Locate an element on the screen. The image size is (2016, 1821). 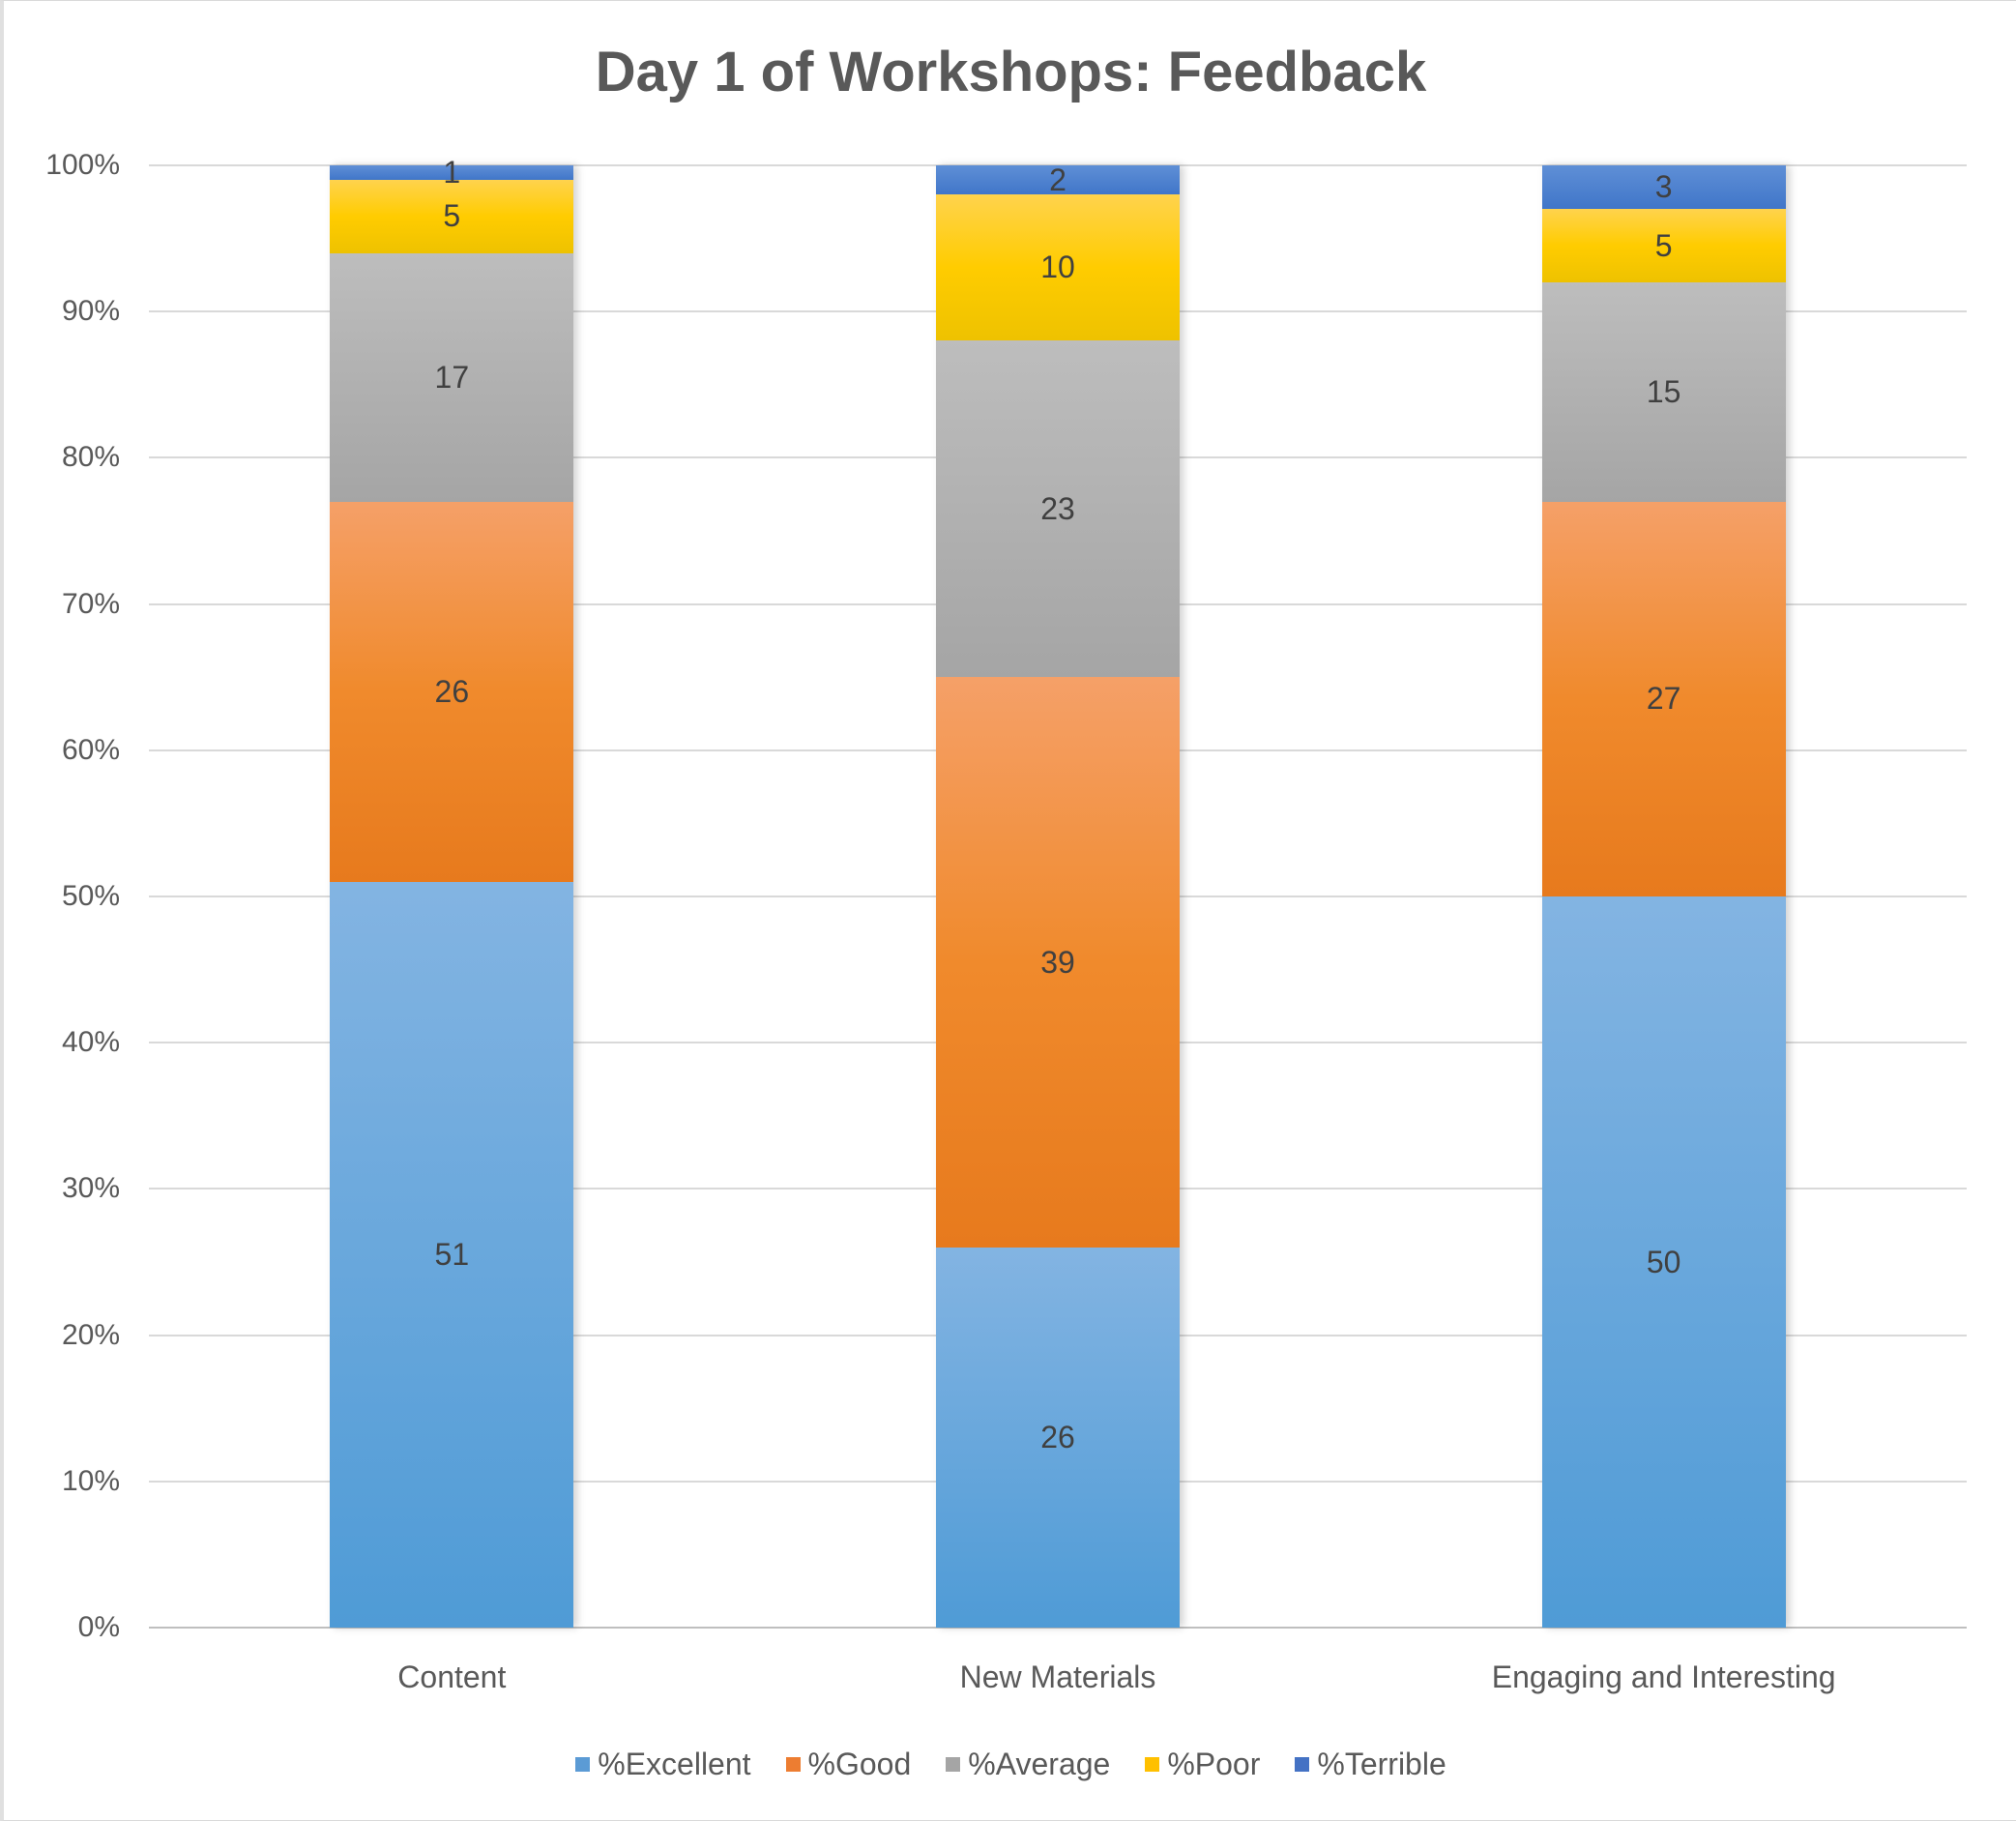
data-label: 15 is located at coordinates (1663, 391).